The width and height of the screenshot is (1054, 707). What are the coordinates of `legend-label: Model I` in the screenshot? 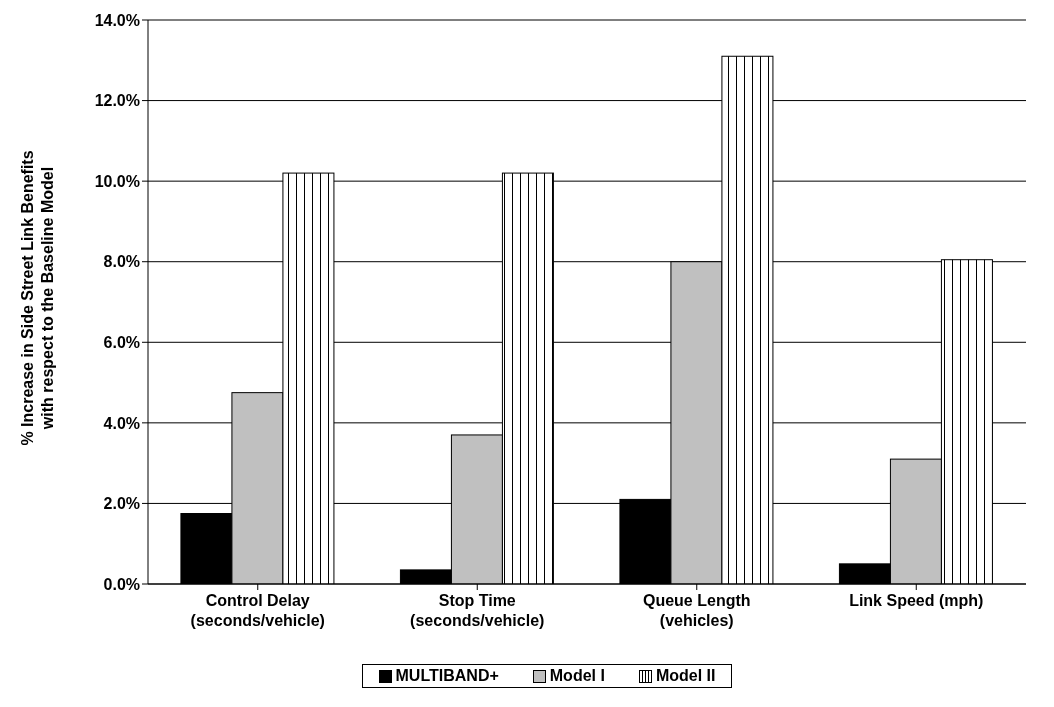 It's located at (576, 676).